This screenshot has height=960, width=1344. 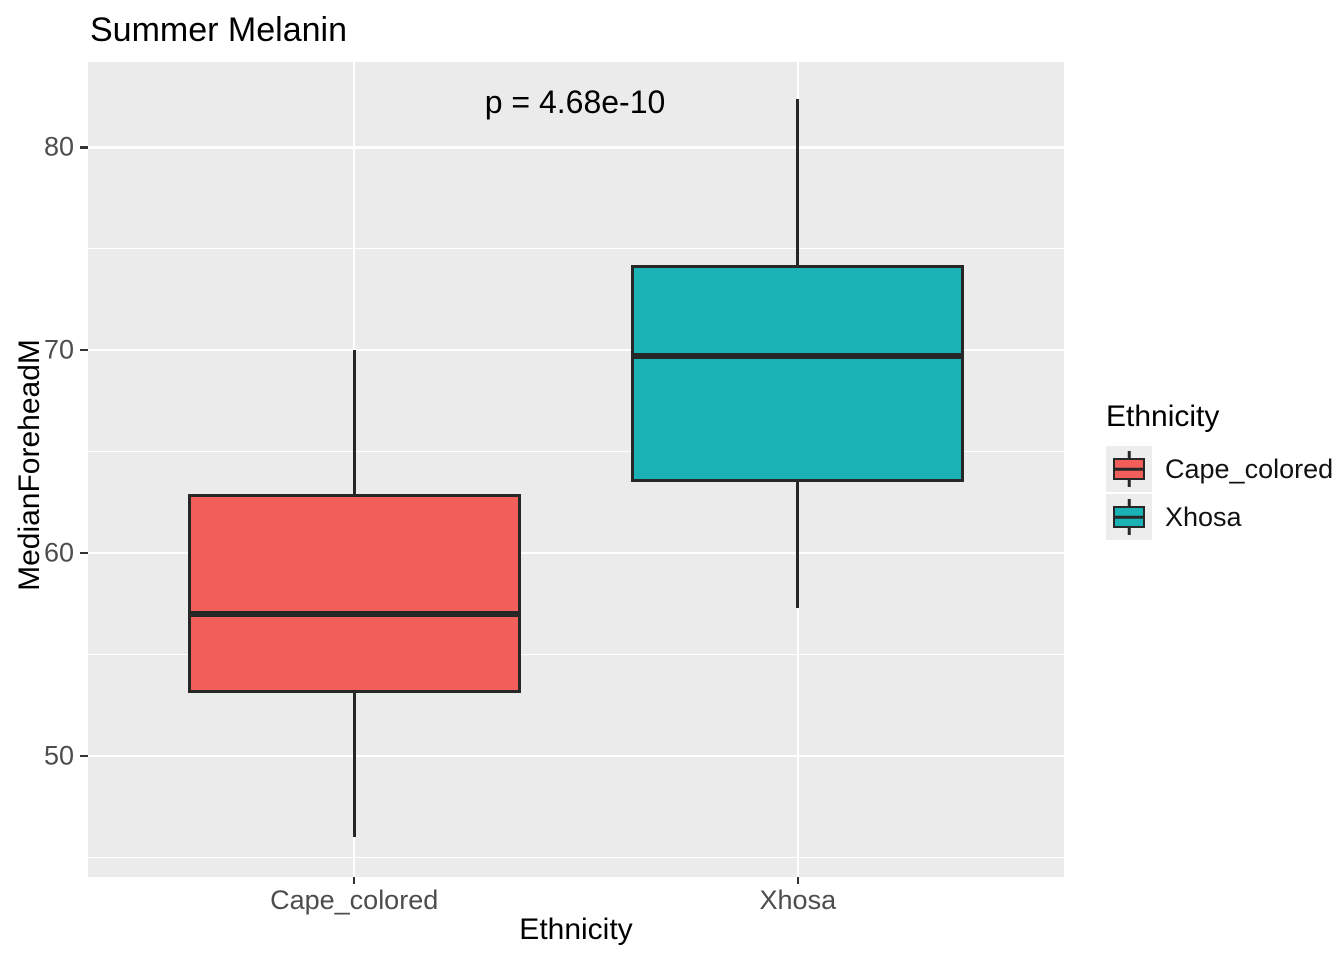 I want to click on box-cape-colored, so click(x=354, y=594).